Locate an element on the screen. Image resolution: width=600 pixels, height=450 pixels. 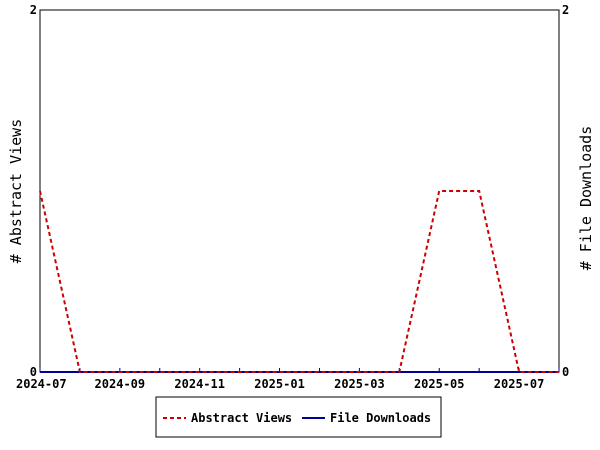
x-tick-label-2025-07: 2025-07 is located at coordinates (519, 384).